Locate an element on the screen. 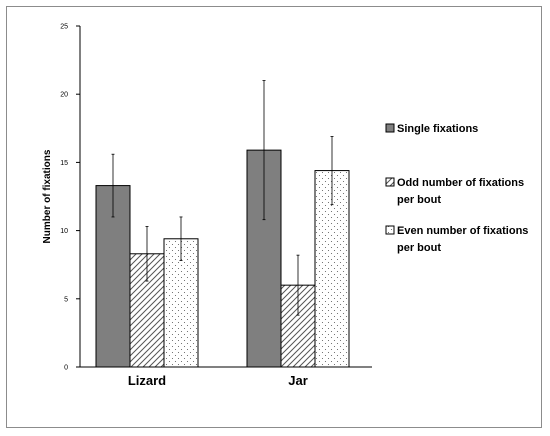 This screenshot has width=550, height=436. legend-label: Even number of fixations is located at coordinates (462, 231).